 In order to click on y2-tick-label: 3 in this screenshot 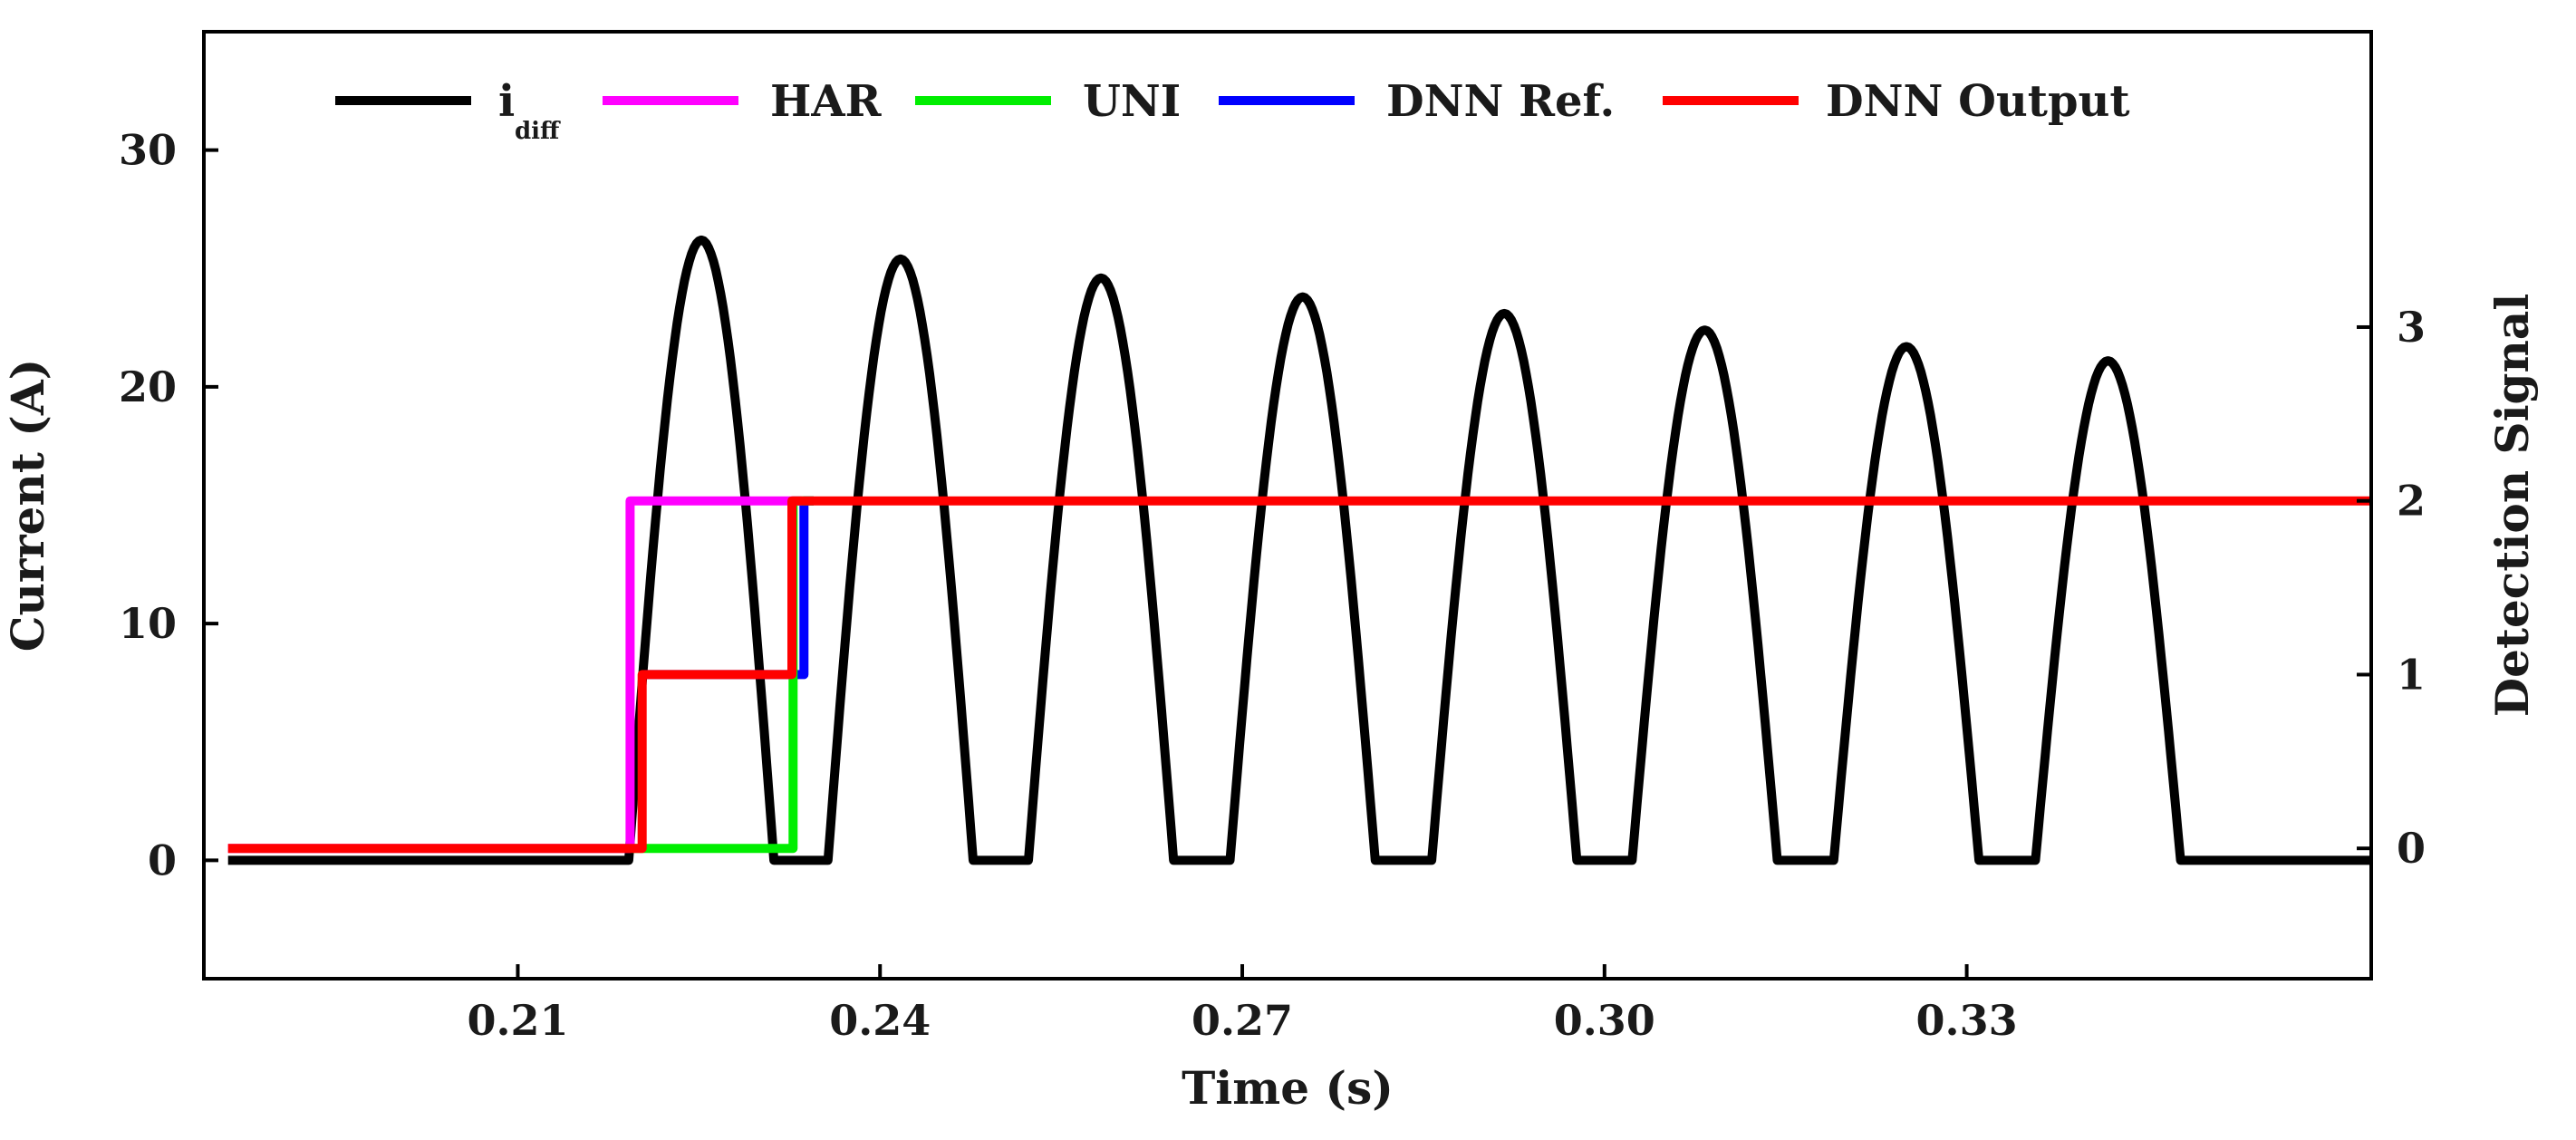, I will do `click(2411, 328)`.